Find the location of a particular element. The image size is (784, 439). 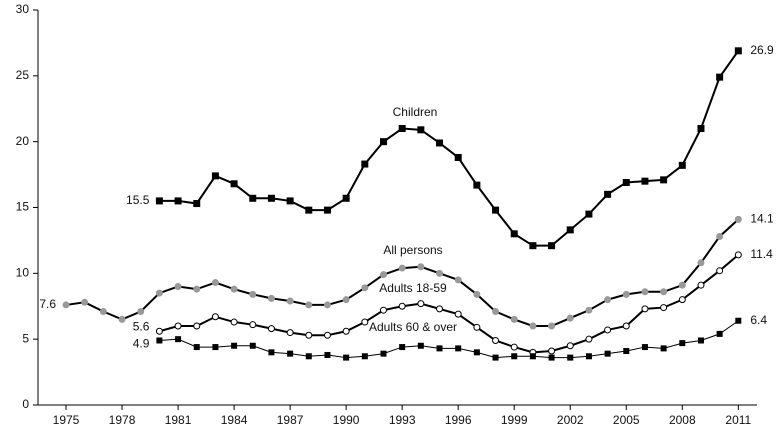

series-label: All persons is located at coordinates (412, 250).